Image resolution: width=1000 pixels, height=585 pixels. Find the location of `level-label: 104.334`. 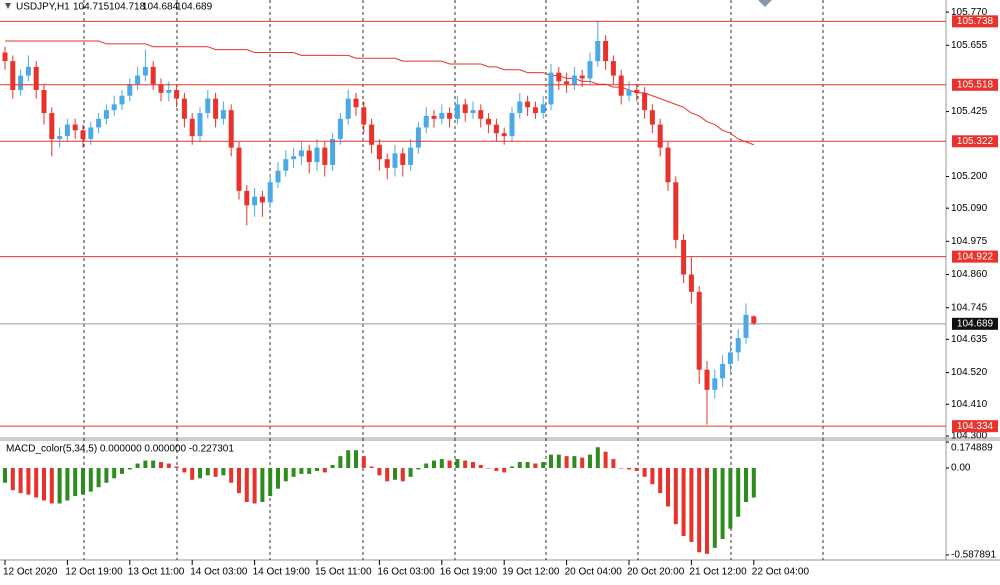

level-label: 104.334 is located at coordinates (975, 426).